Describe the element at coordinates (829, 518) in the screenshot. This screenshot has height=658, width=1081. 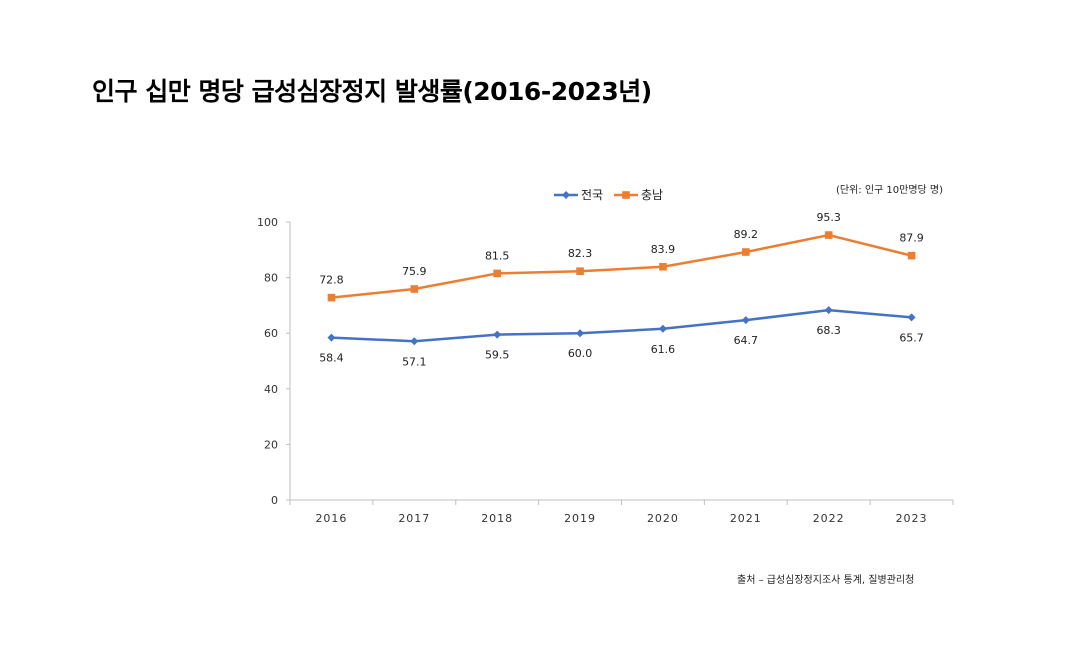
I see `x-tick-label: 2022` at that location.